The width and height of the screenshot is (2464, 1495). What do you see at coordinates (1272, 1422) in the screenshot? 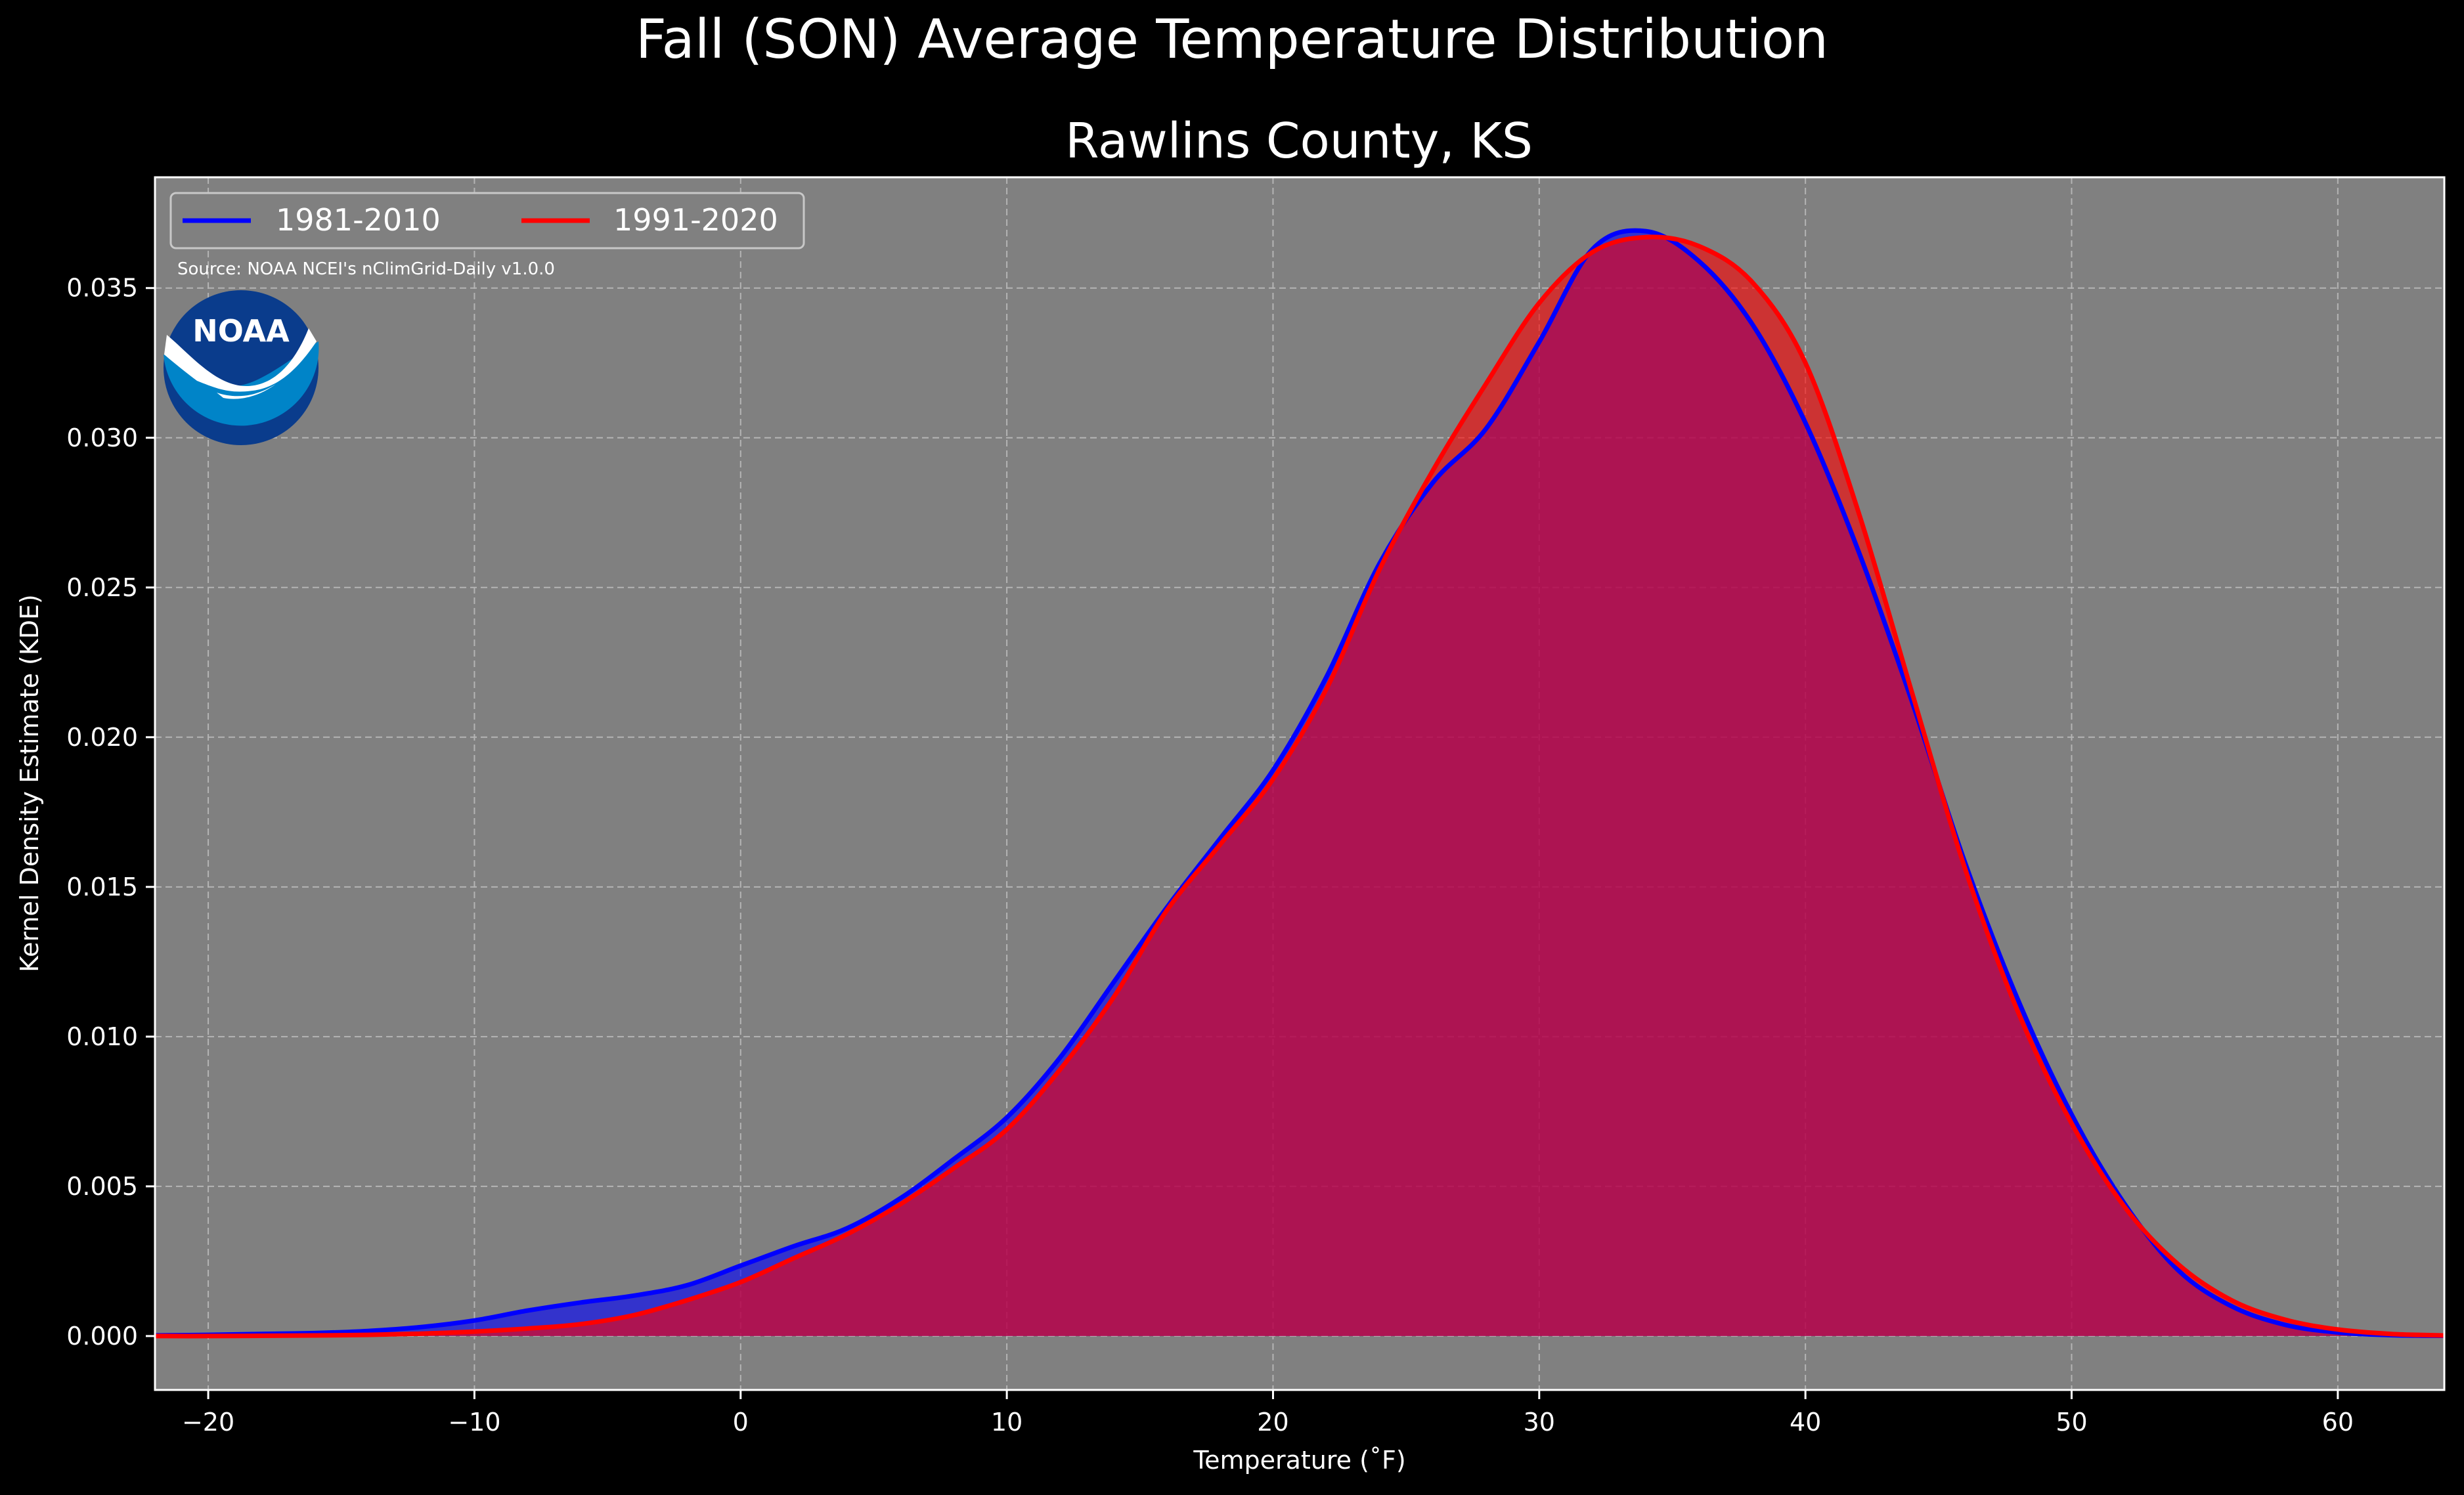
I see `x-tick-label: 20` at bounding box center [1272, 1422].